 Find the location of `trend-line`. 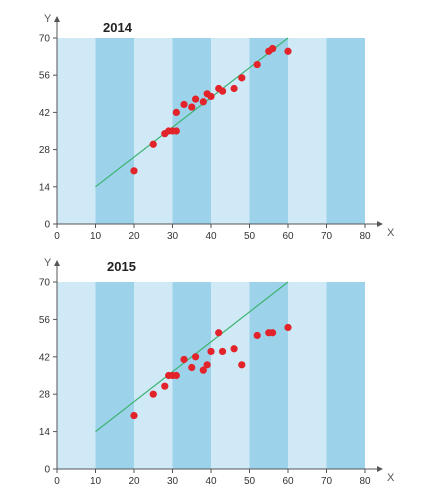

trend-line is located at coordinates (192, 357).